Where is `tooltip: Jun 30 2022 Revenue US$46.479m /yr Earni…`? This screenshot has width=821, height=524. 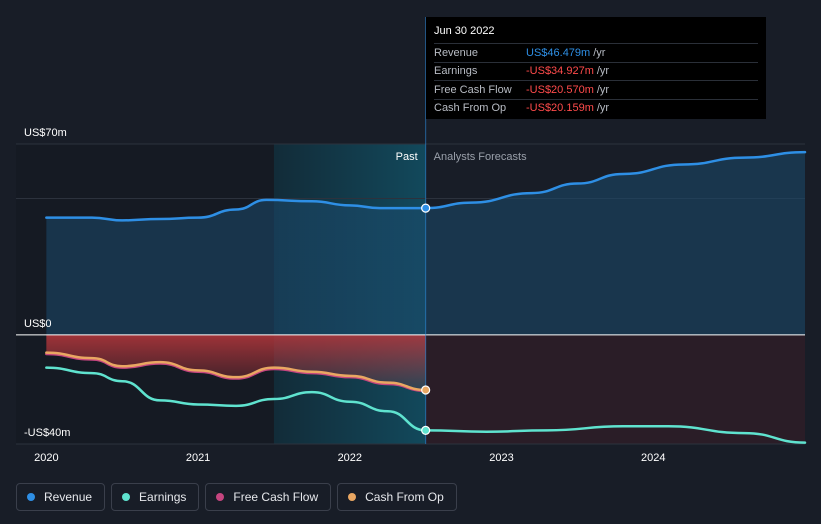
tooltip: Jun 30 2022 Revenue US$46.479m /yr Earni… is located at coordinates (596, 68).